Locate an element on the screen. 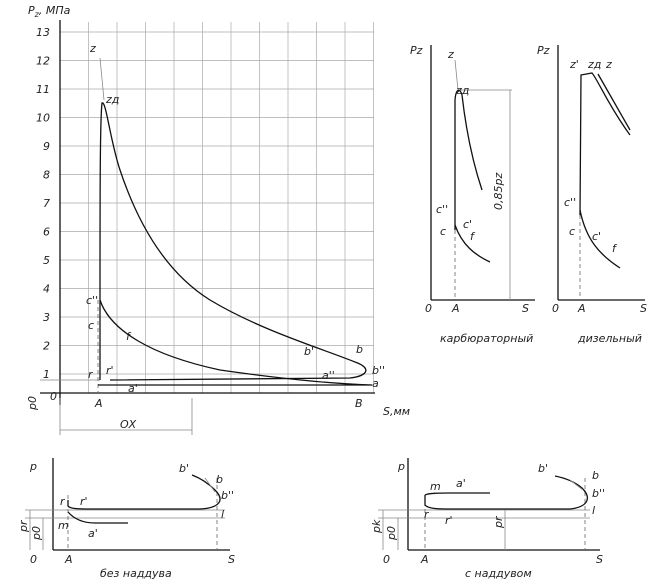 The width and height of the screenshot is (651, 581). y-tick-label: 5 is located at coordinates (46, 260).